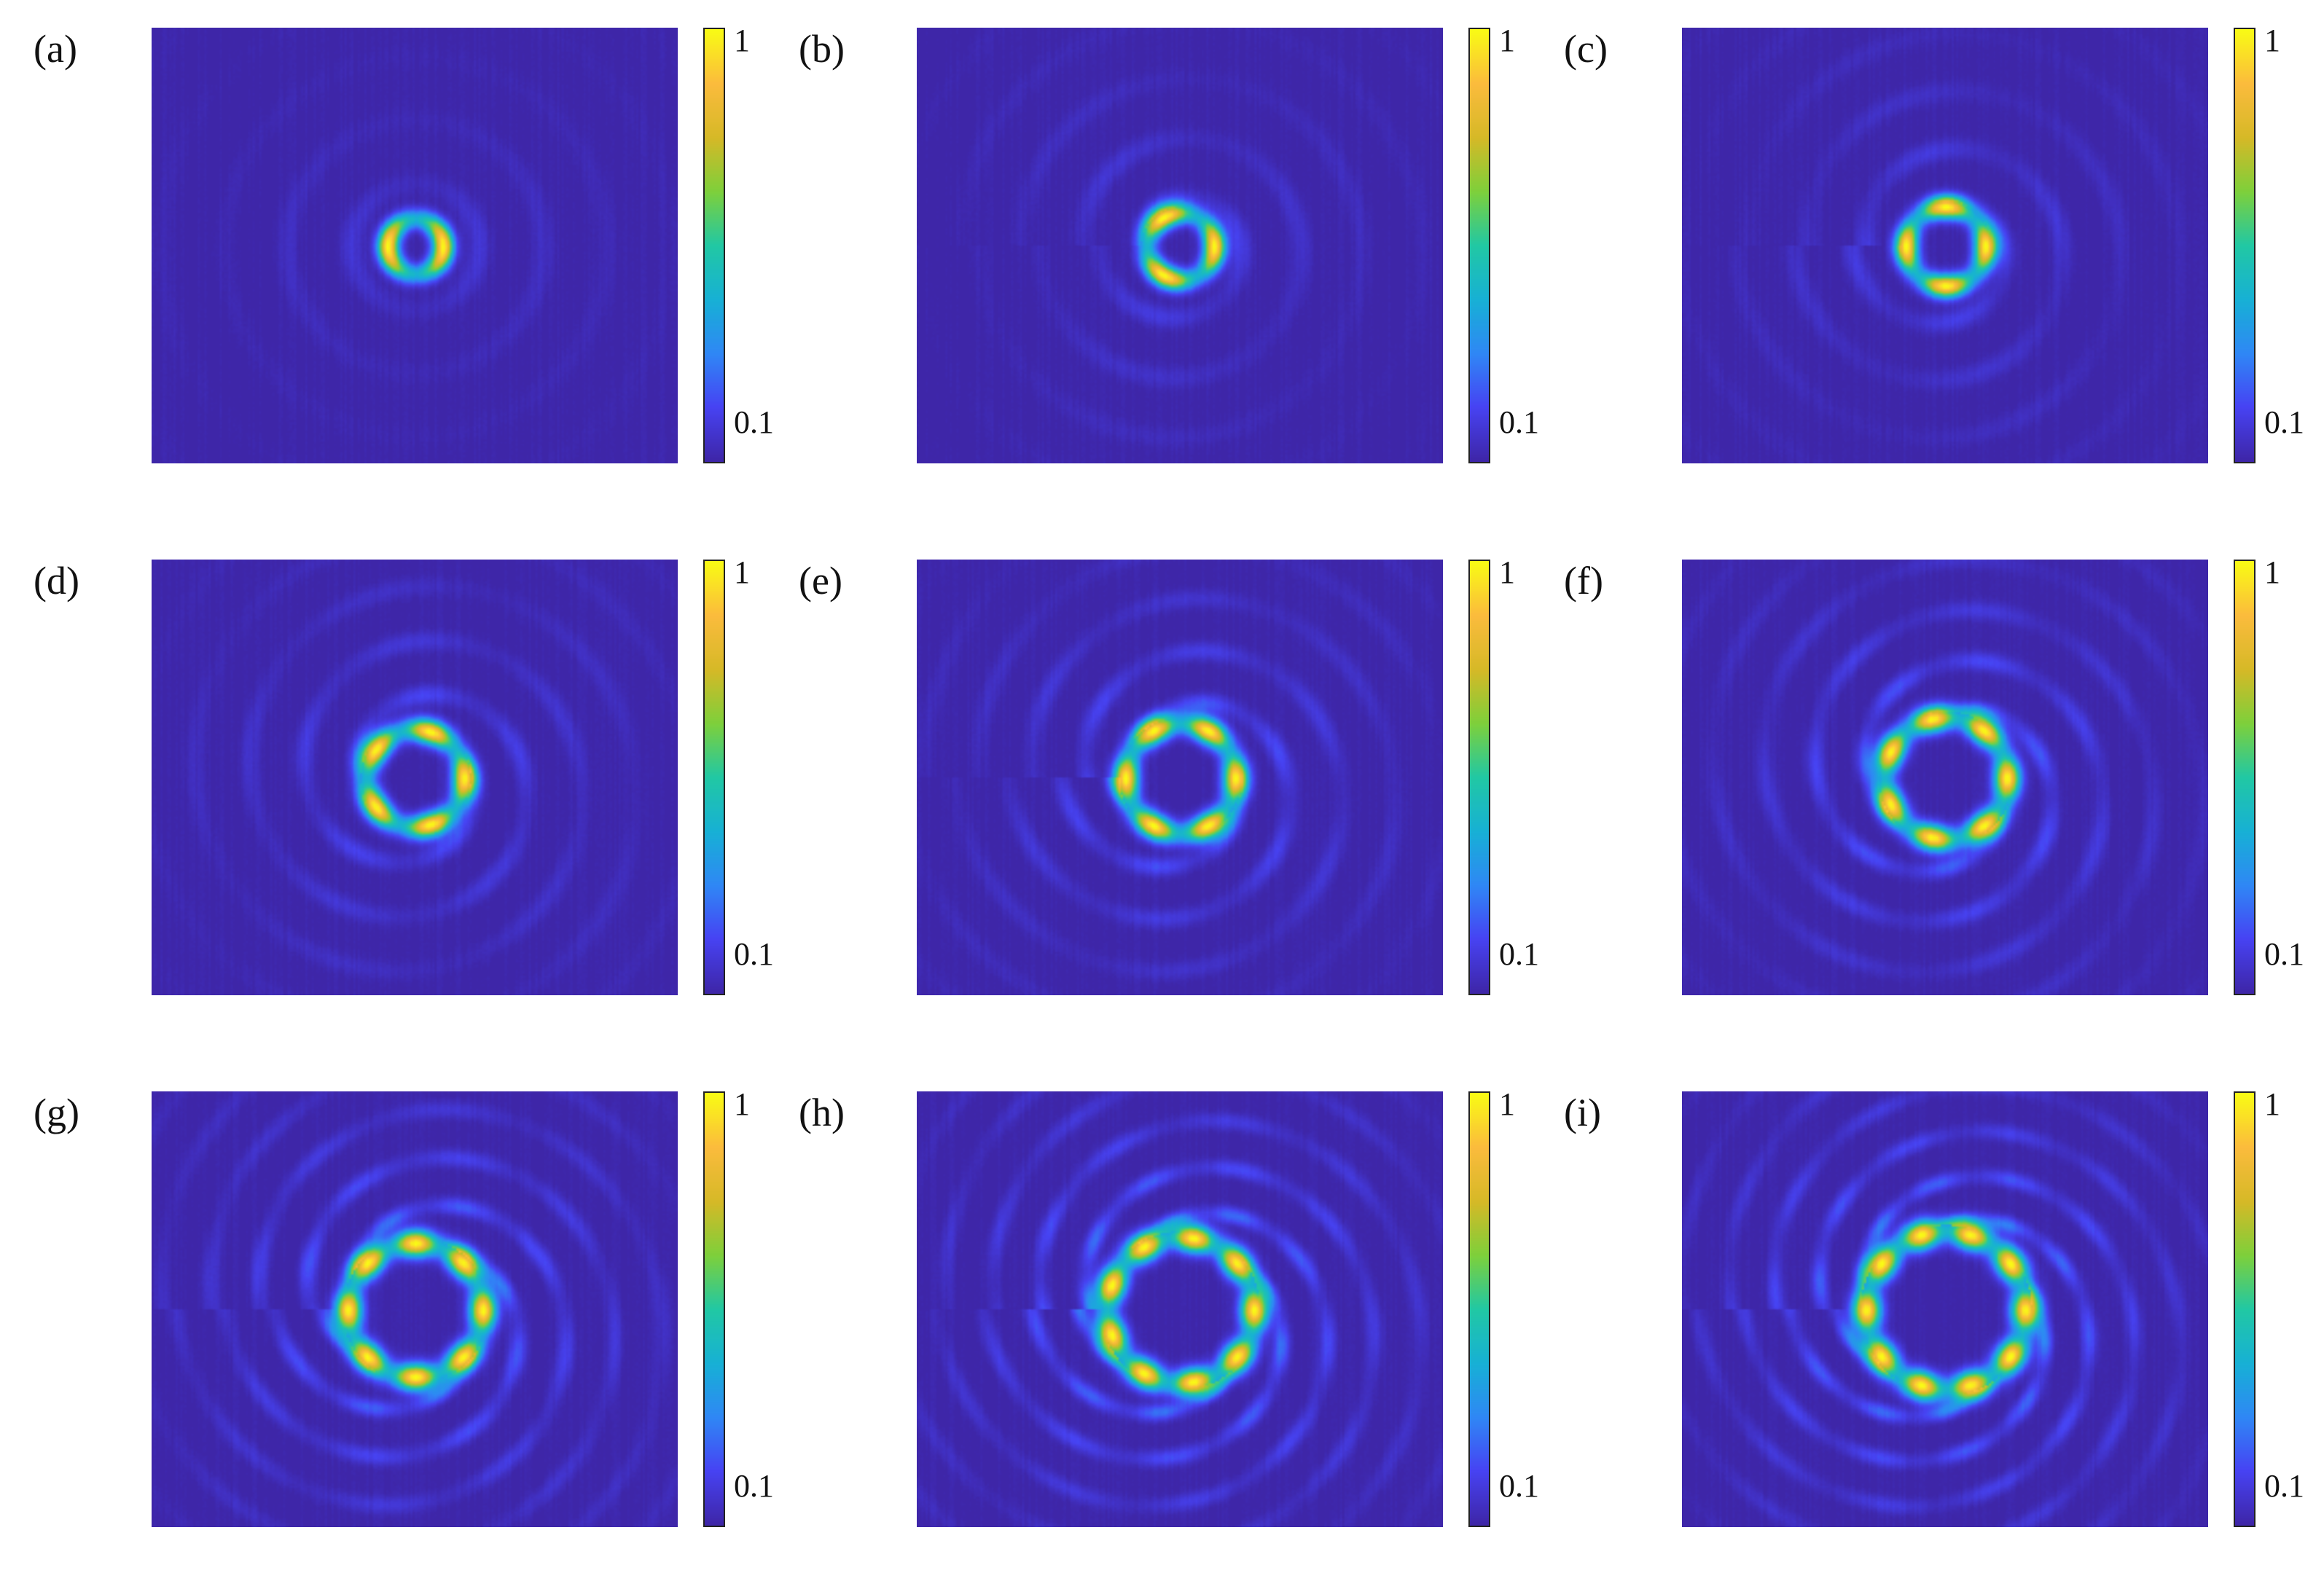  What do you see at coordinates (822, 1112) in the screenshot?
I see `panel-label: (h)` at bounding box center [822, 1112].